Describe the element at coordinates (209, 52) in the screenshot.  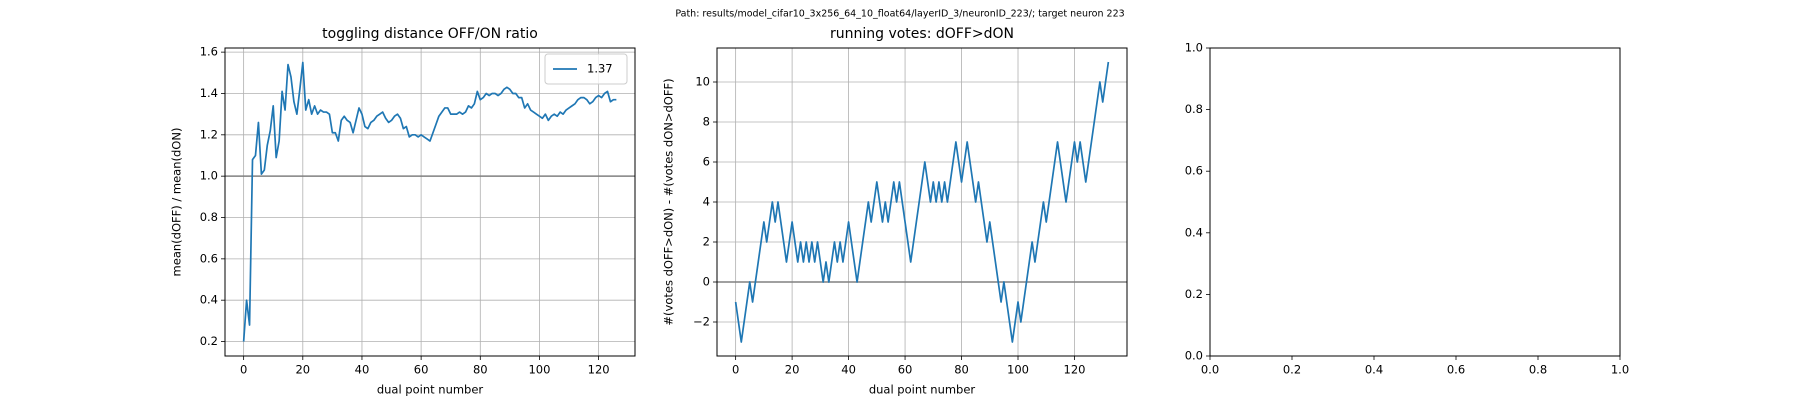
I see `y-tick-label: 1.6` at that location.